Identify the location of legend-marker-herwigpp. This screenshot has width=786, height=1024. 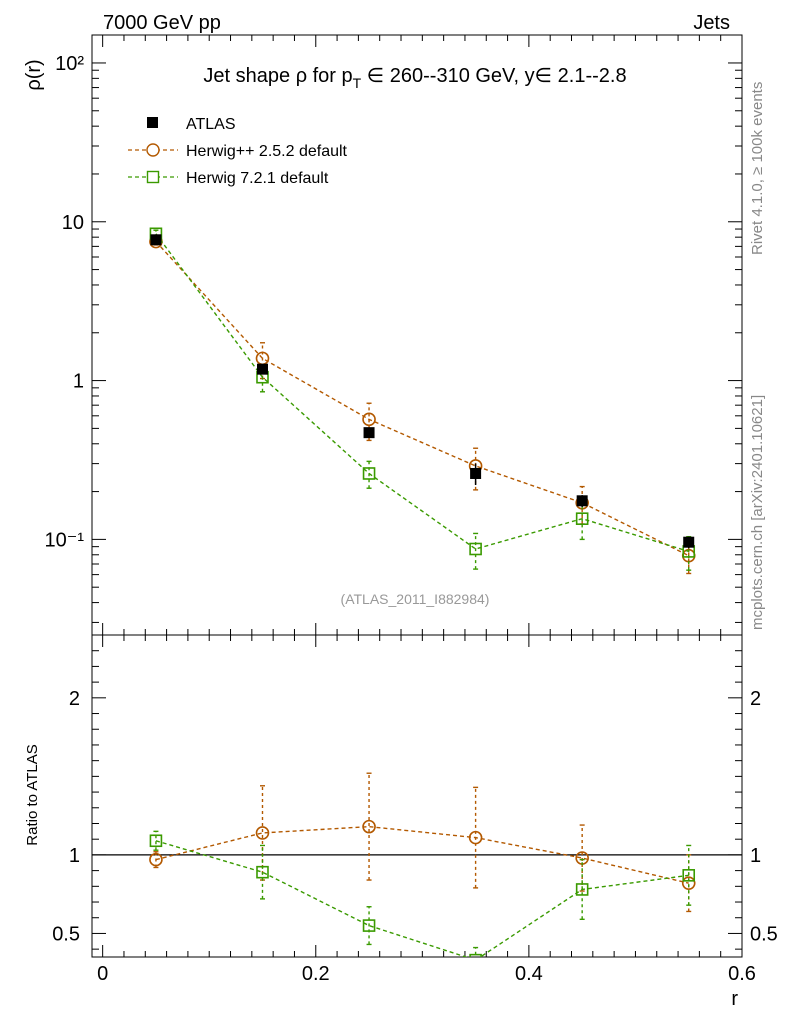
(153, 150).